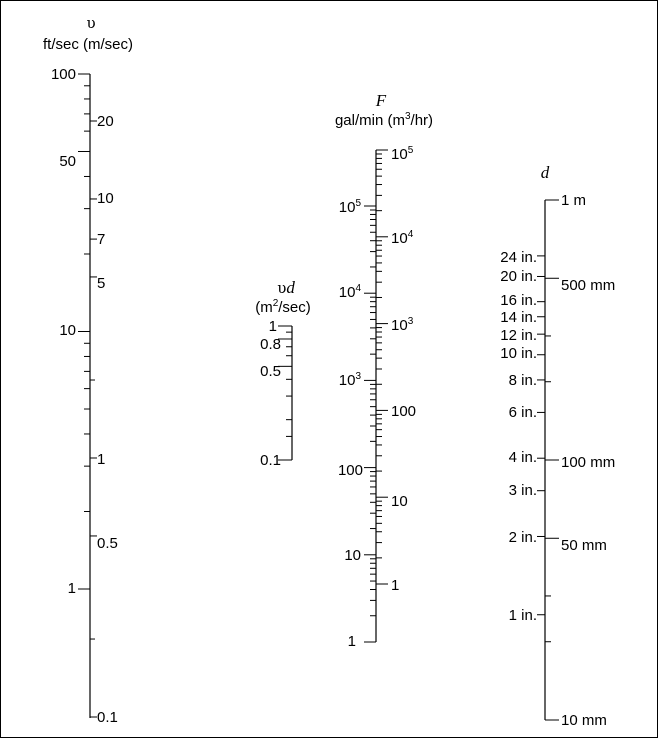 This screenshot has height=738, width=658. I want to click on diameter-right-label: 500 mm, so click(588, 285).